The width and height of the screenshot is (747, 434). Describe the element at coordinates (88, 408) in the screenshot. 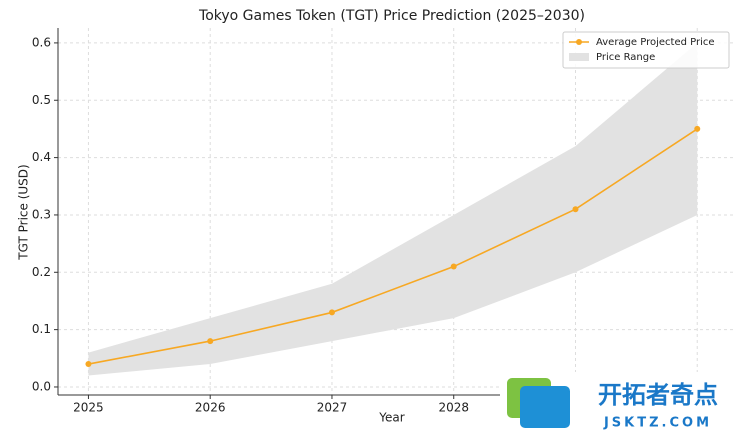

I see `x-tick-label: 2025` at that location.